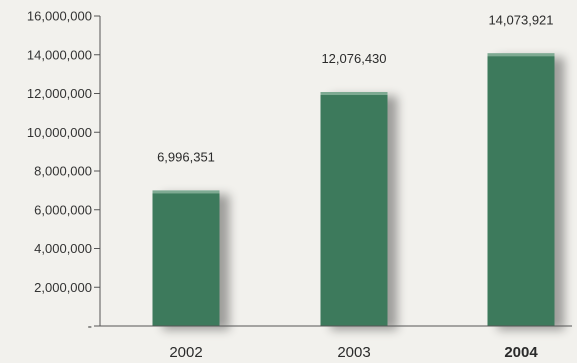 The height and width of the screenshot is (363, 577). I want to click on y-tick-label: 4,000,000, so click(63, 248).